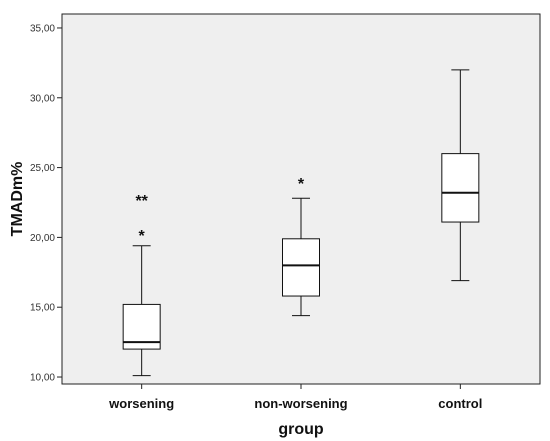 The height and width of the screenshot is (441, 550). I want to click on y-tick-label: 20,00, so click(42, 238).